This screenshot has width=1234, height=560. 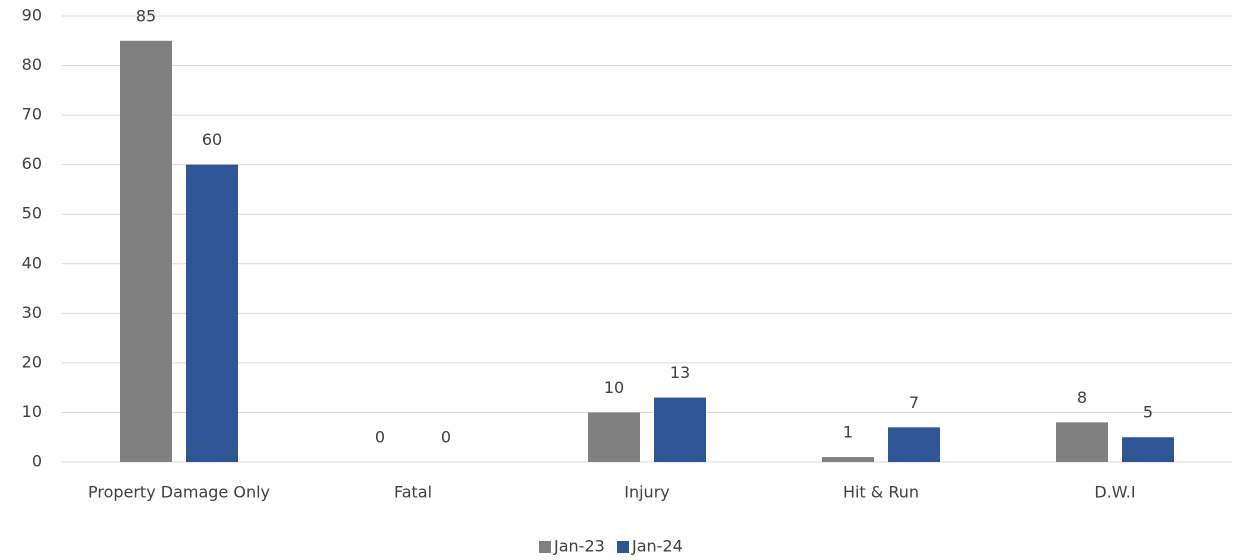 I want to click on y-tick-label: 10, so click(x=32, y=411).